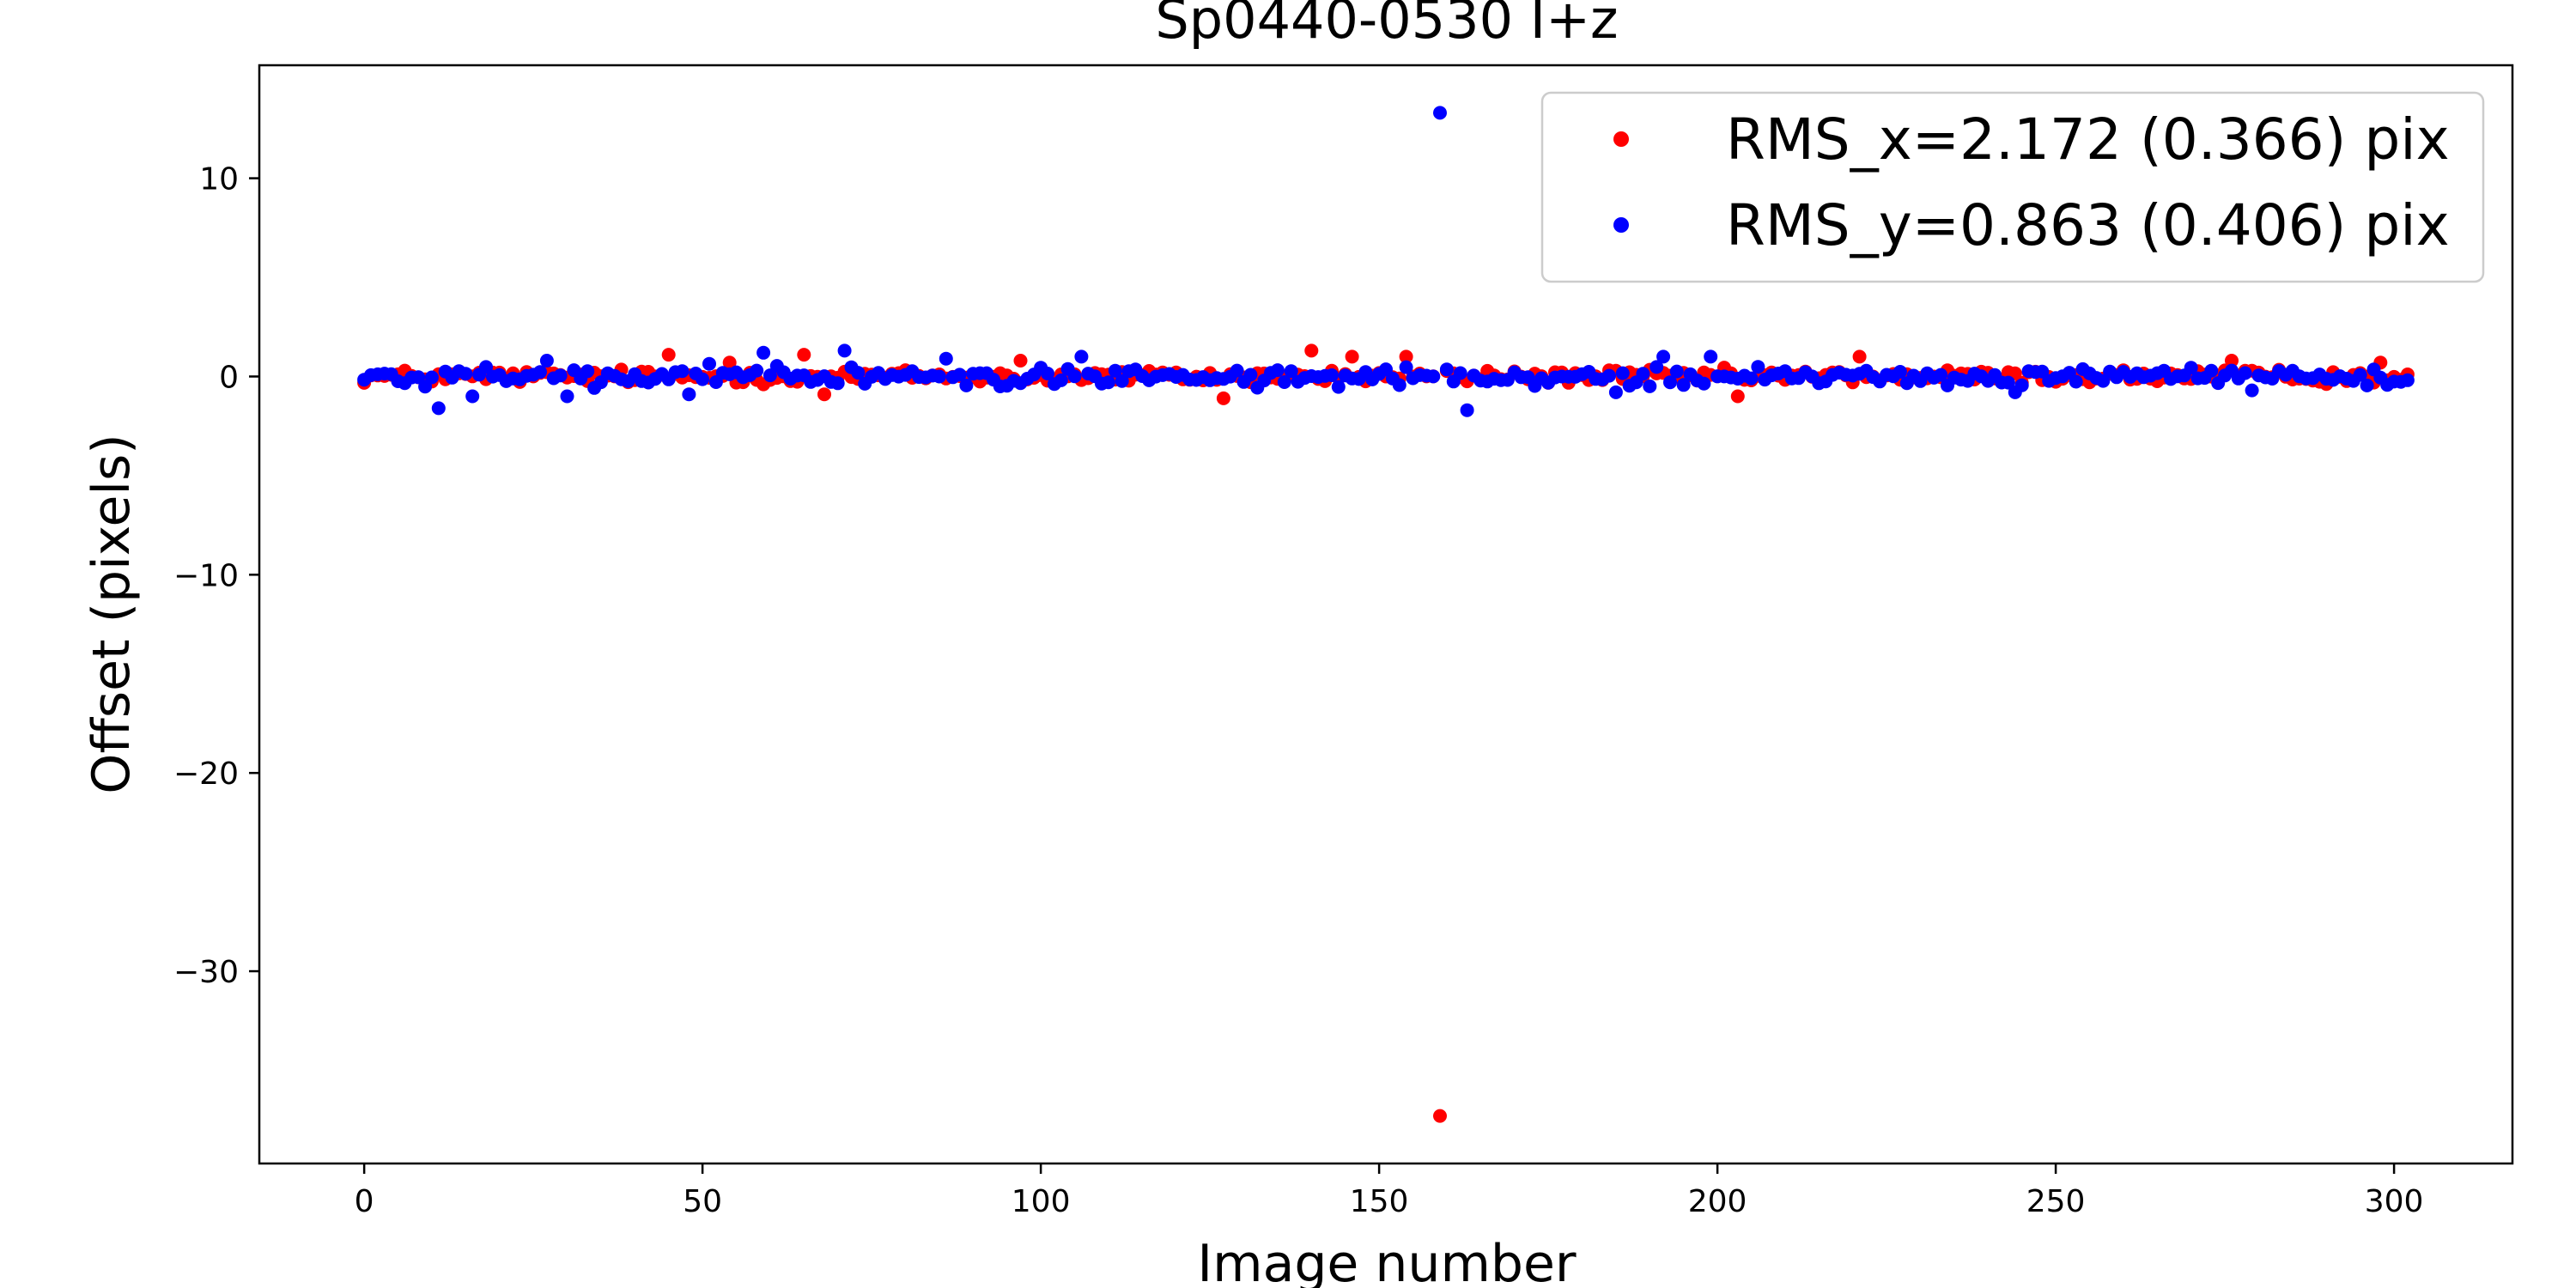 The image size is (2576, 1288). I want to click on x-axis-label: Image number, so click(1386, 1261).